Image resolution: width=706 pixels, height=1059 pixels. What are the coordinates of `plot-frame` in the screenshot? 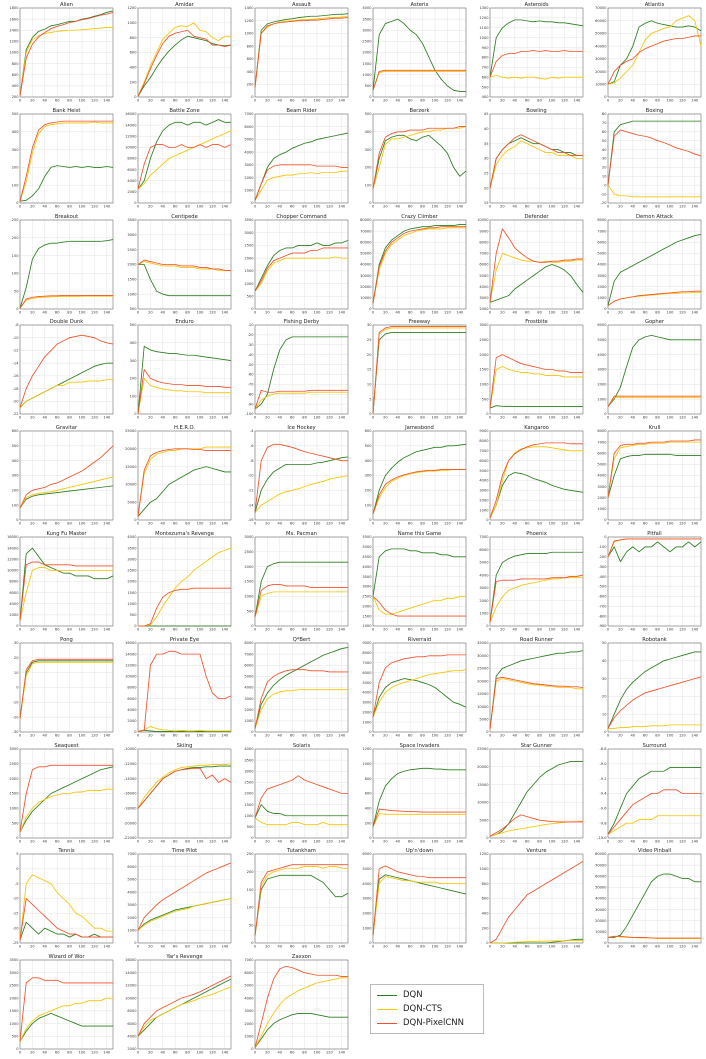 It's located at (537, 475).